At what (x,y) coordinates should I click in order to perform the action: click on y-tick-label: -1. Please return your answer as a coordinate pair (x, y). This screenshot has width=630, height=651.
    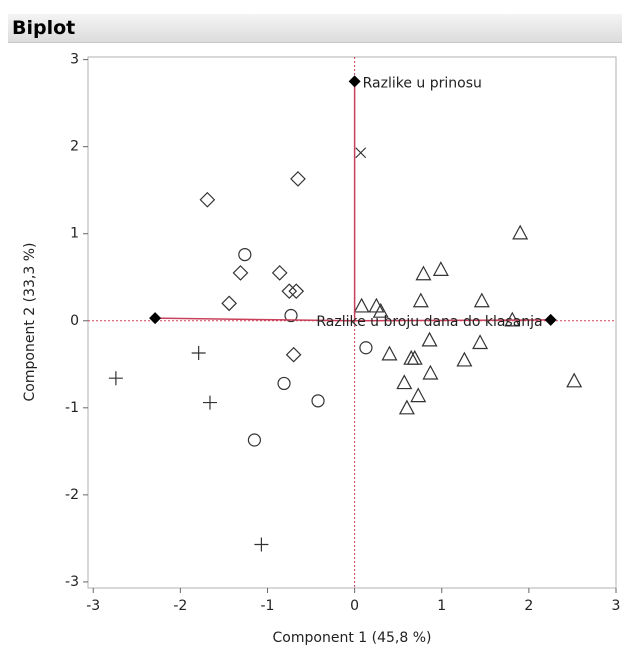
    Looking at the image, I should click on (72, 408).